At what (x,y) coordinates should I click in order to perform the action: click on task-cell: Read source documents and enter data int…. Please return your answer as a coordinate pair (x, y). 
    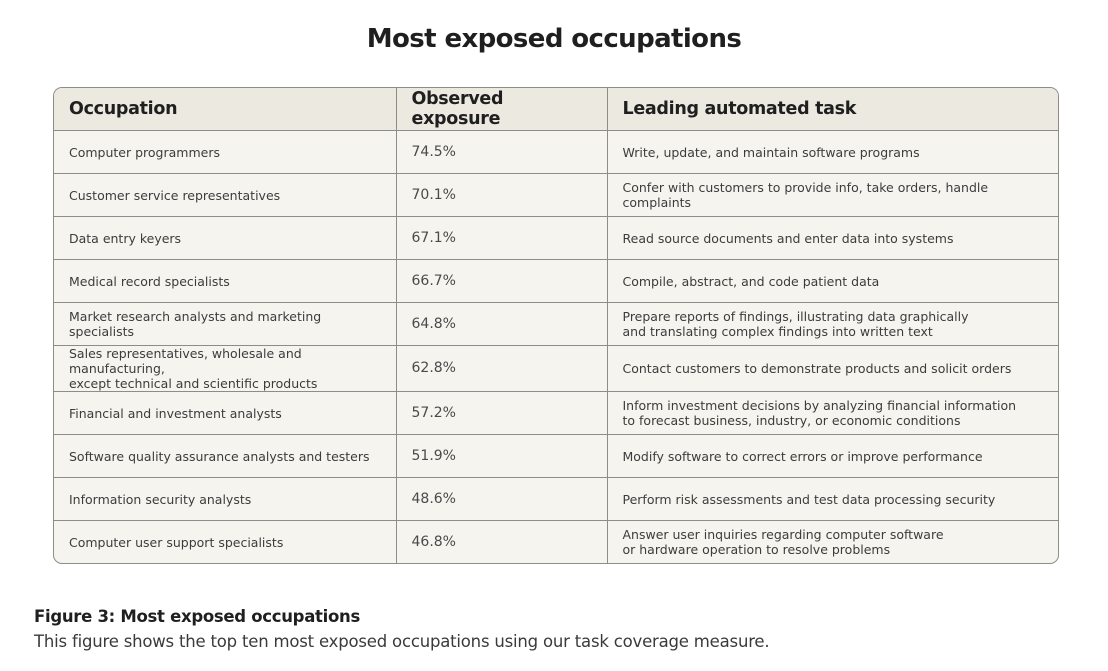
    Looking at the image, I should click on (832, 238).